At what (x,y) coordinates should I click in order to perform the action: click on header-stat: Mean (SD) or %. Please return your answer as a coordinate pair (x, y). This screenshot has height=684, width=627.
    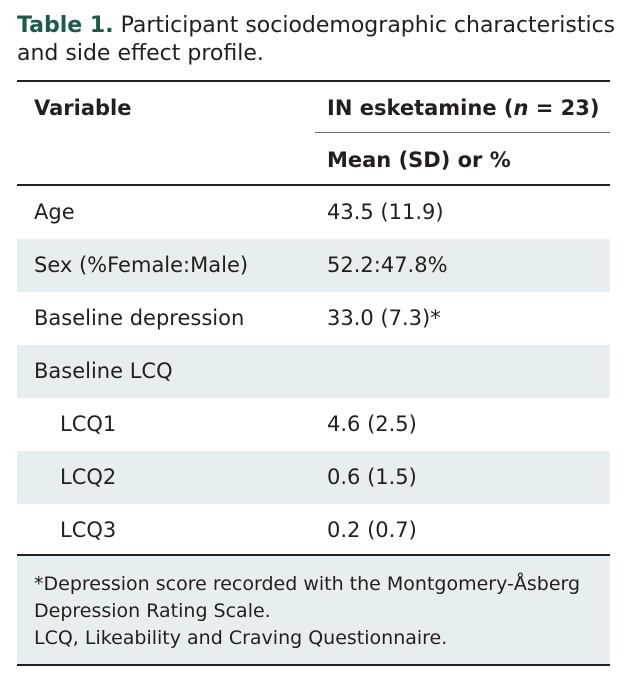
    Looking at the image, I should click on (419, 160).